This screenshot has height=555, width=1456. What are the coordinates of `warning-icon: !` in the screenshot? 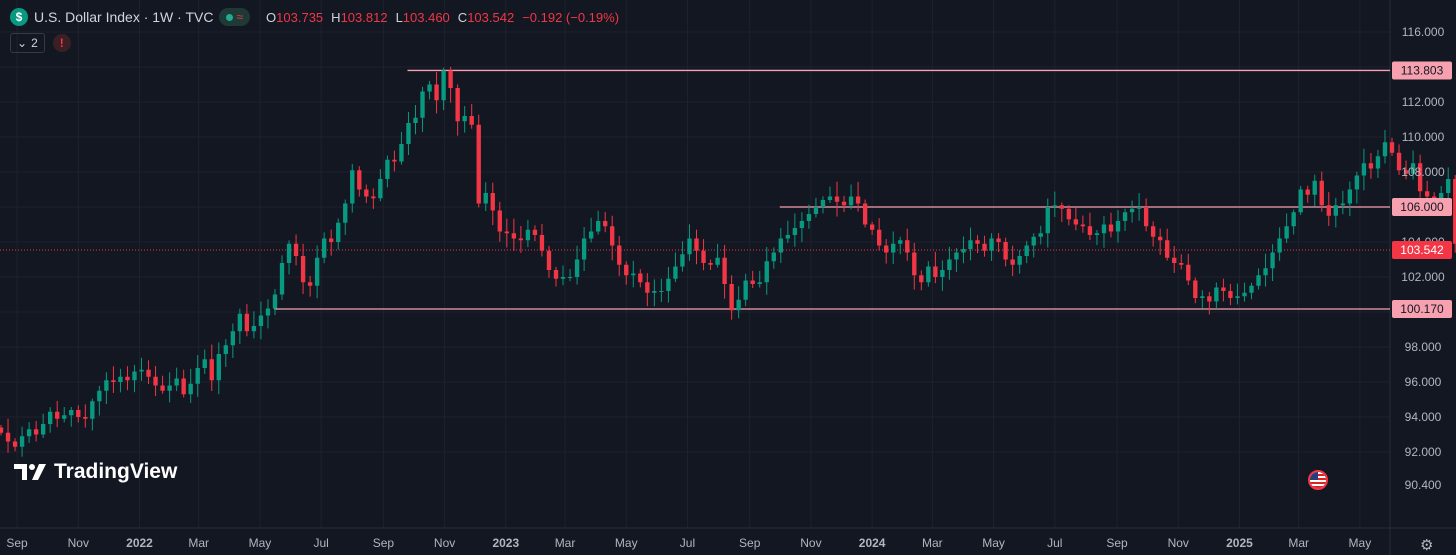 It's located at (61, 43).